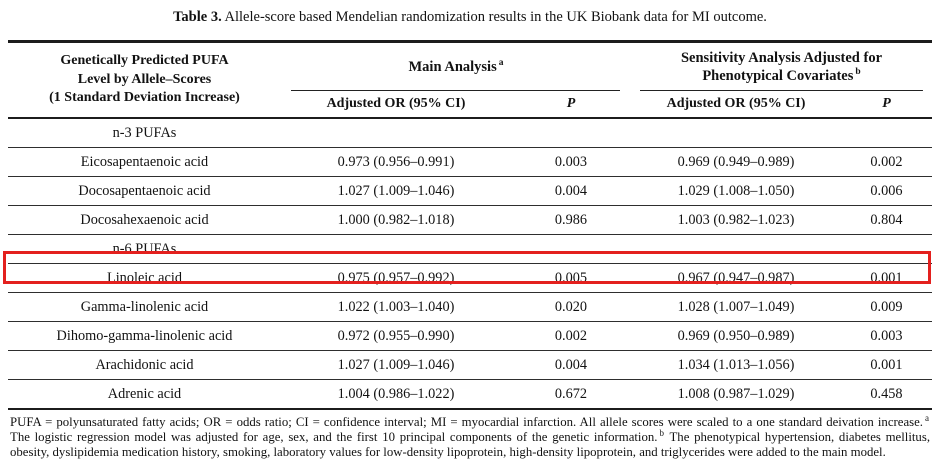 The width and height of the screenshot is (940, 470). I want to click on footnote-marker-a: a, so click(501, 62).